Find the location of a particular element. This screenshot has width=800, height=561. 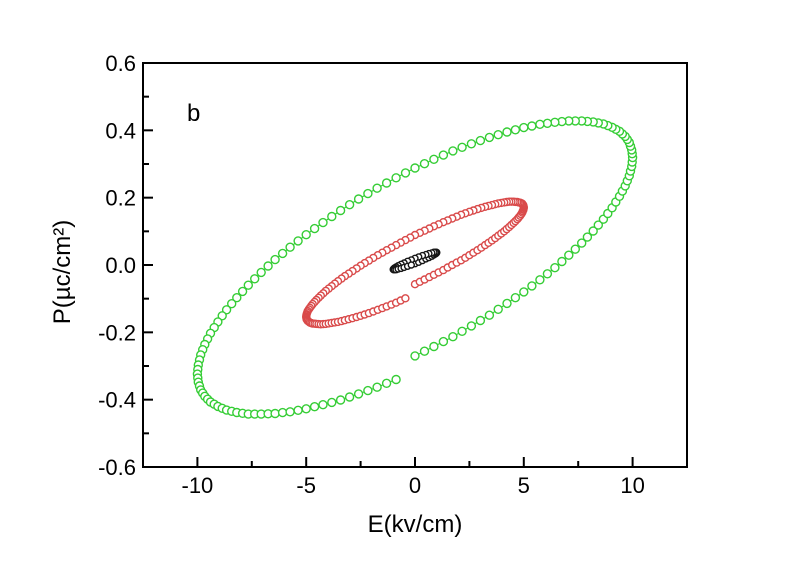

series-middle-loop-Emax-5kV is located at coordinates (415, 263).